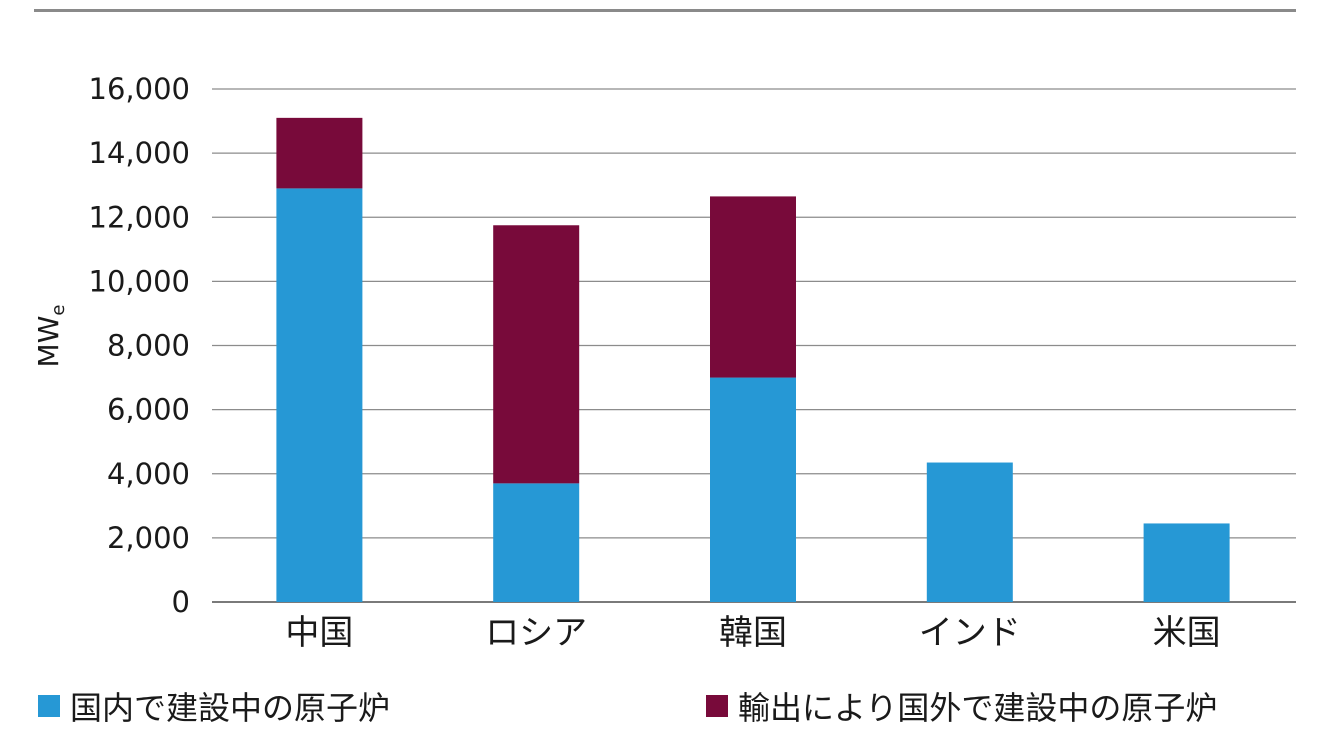  I want to click on x-category-label: 韓国, so click(753, 633).